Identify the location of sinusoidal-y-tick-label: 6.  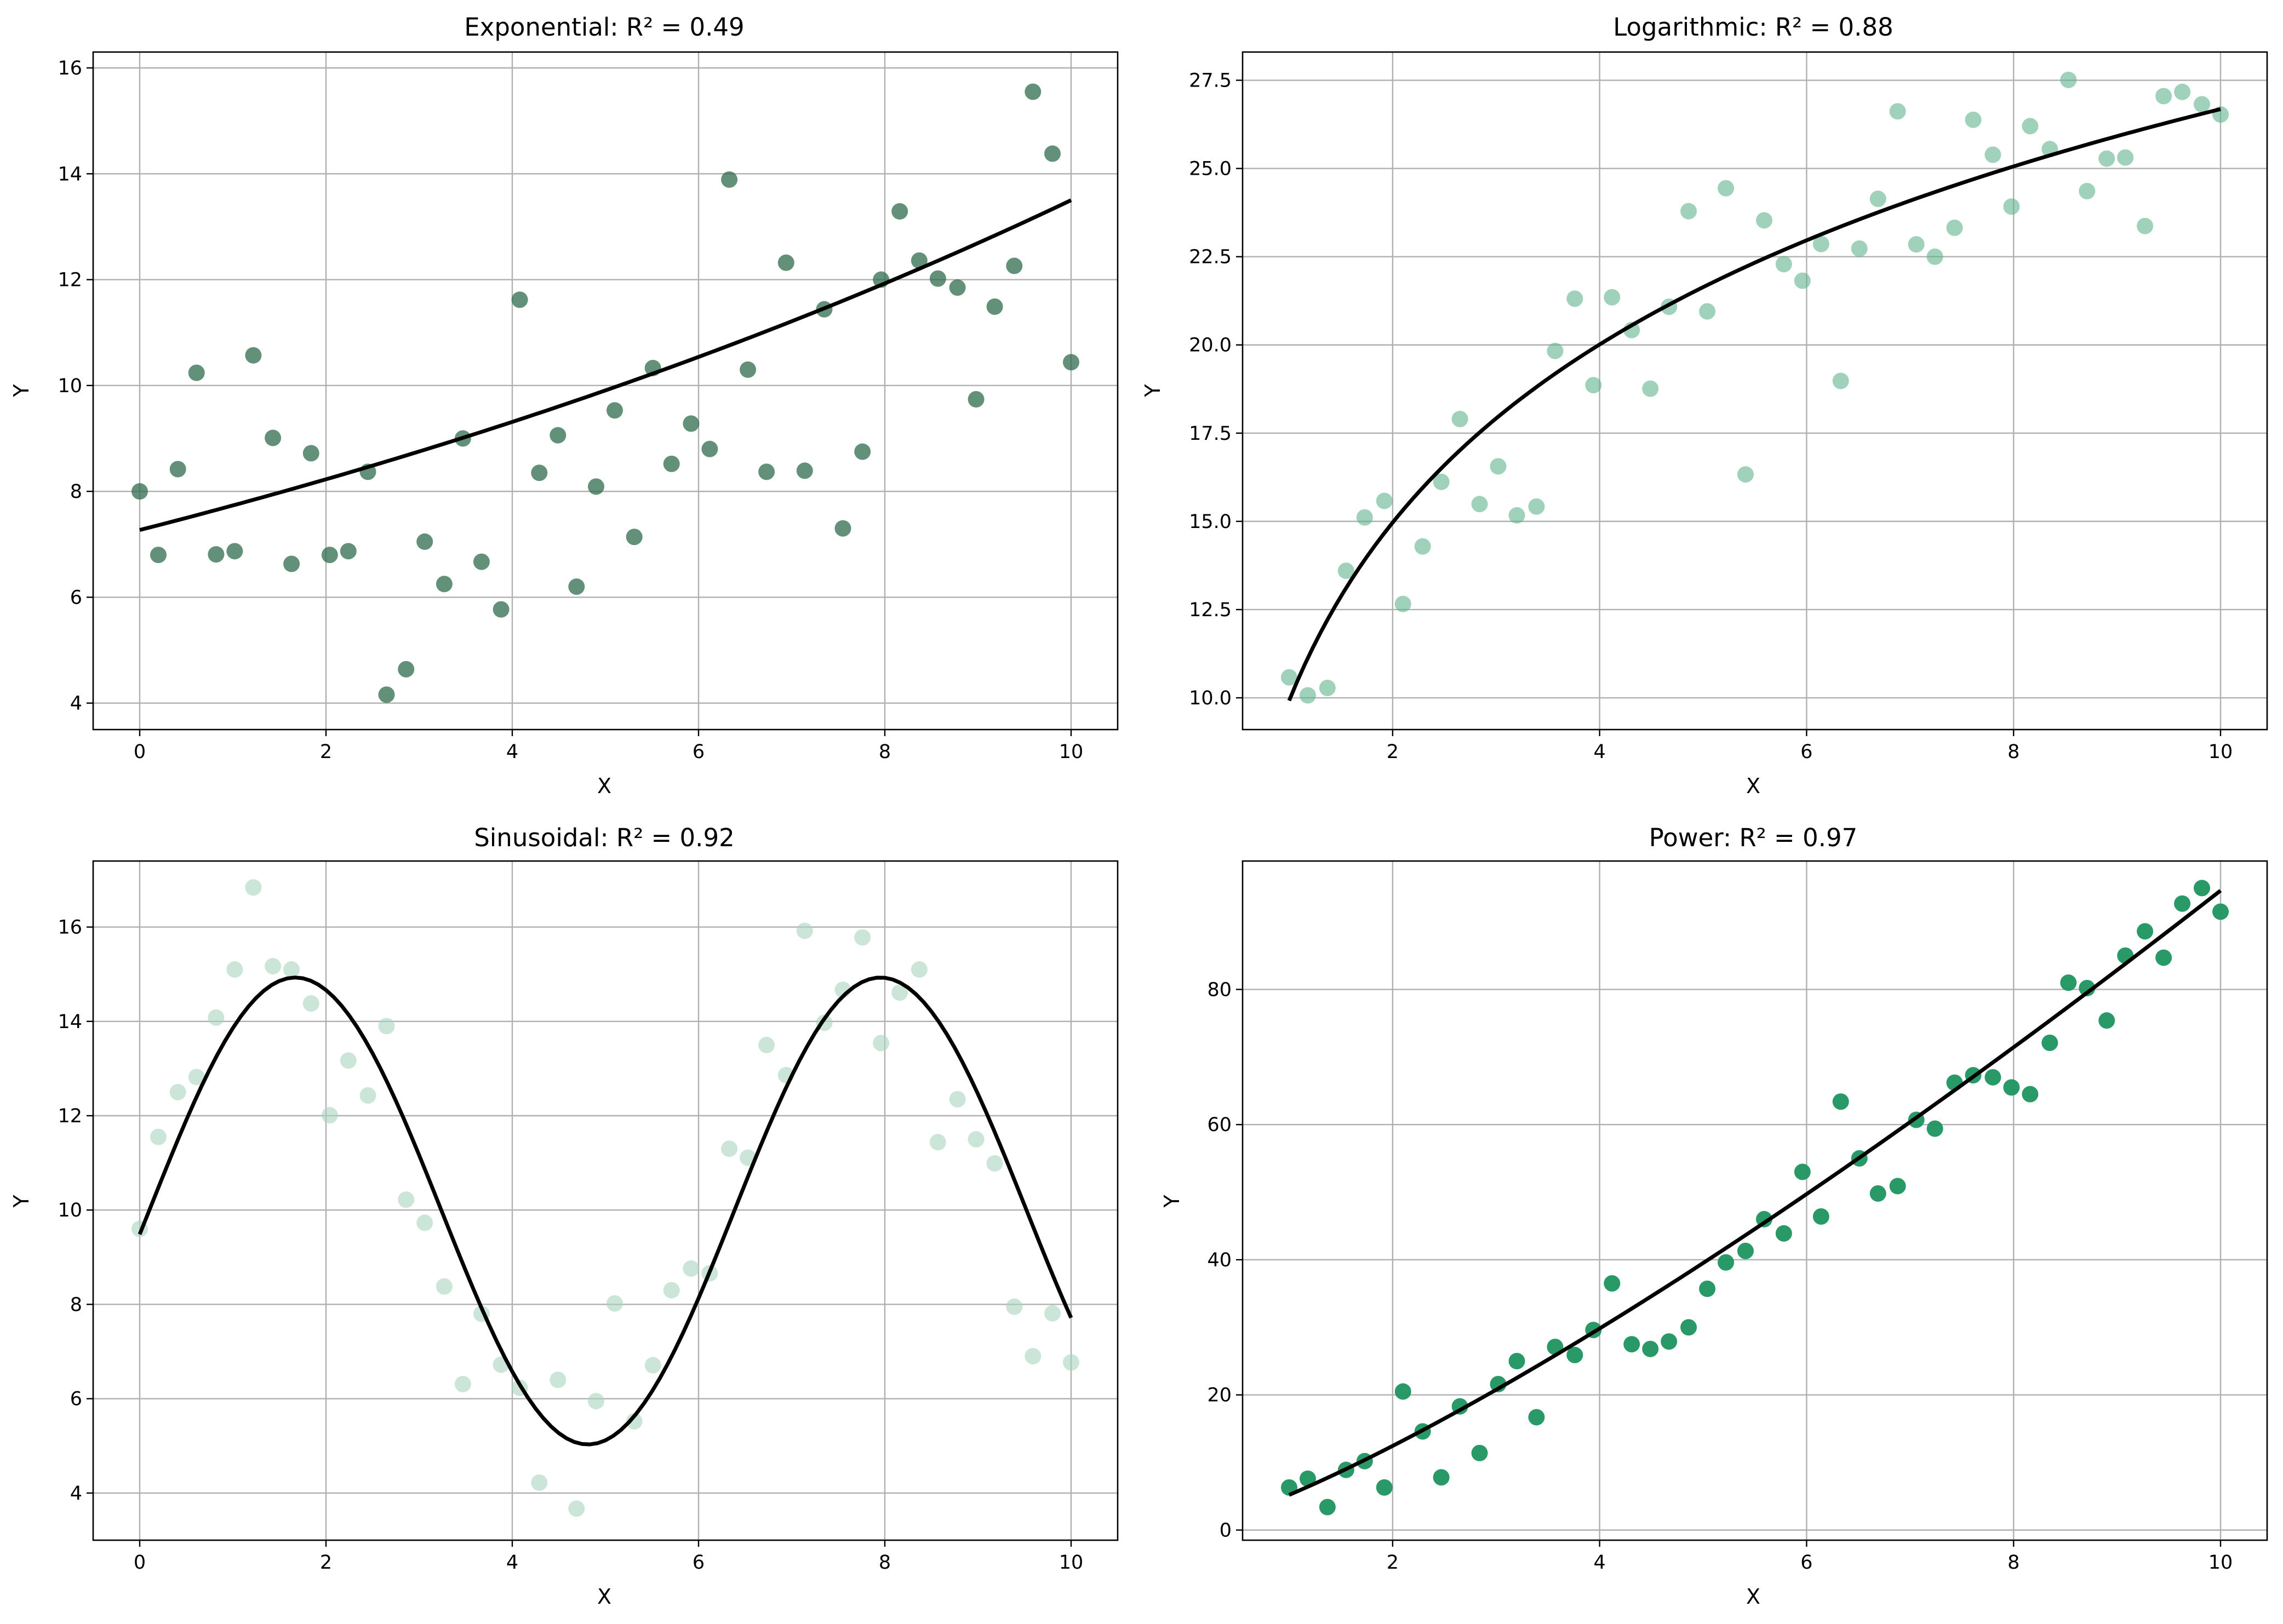
(76, 1399).